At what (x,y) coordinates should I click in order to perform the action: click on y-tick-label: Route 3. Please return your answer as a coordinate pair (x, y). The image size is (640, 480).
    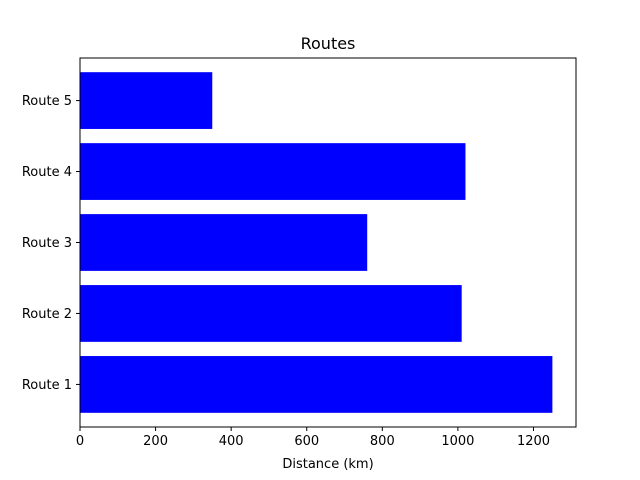
    Looking at the image, I should click on (47, 243).